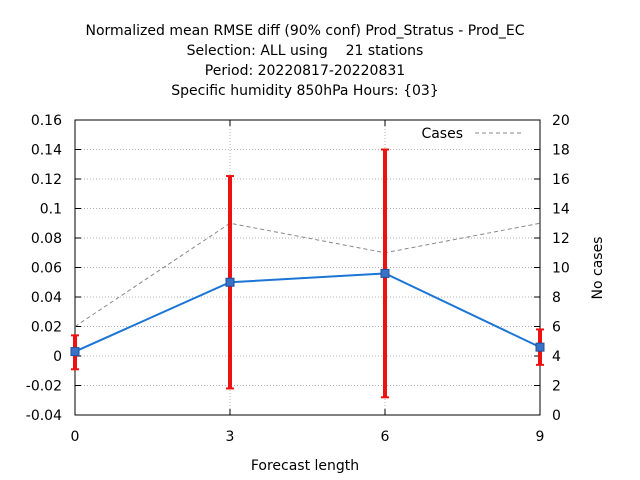  Describe the element at coordinates (305, 51) in the screenshot. I see `title-line-2: Selection: ALL using 21 stations` at that location.